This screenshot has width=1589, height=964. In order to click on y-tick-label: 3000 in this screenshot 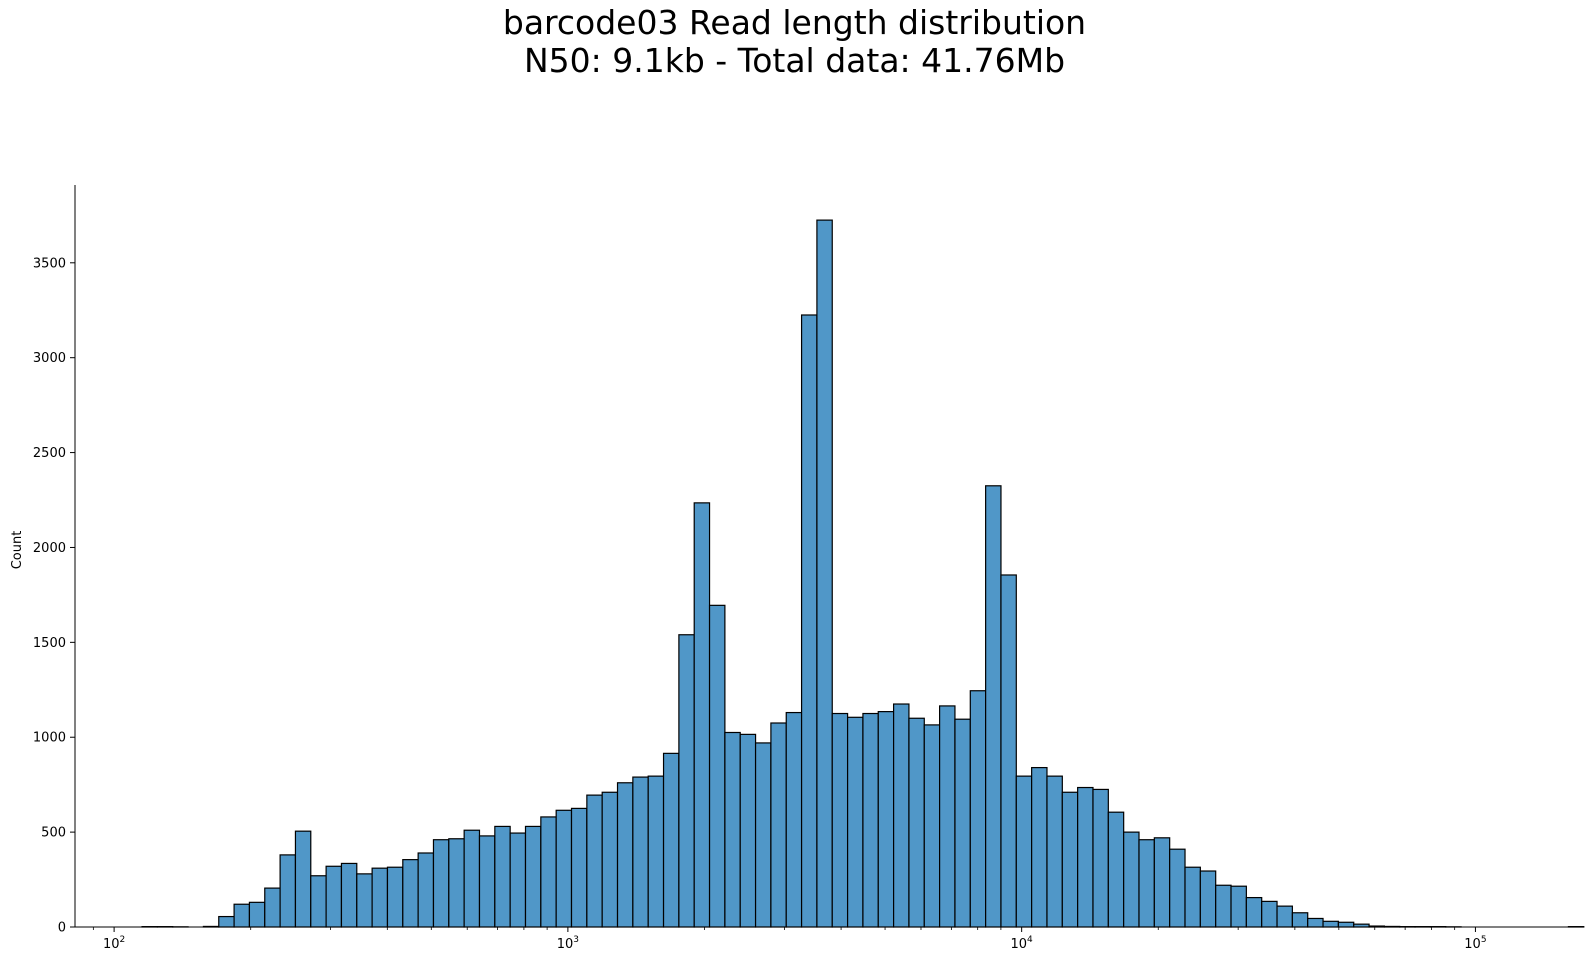, I will do `click(49, 358)`.